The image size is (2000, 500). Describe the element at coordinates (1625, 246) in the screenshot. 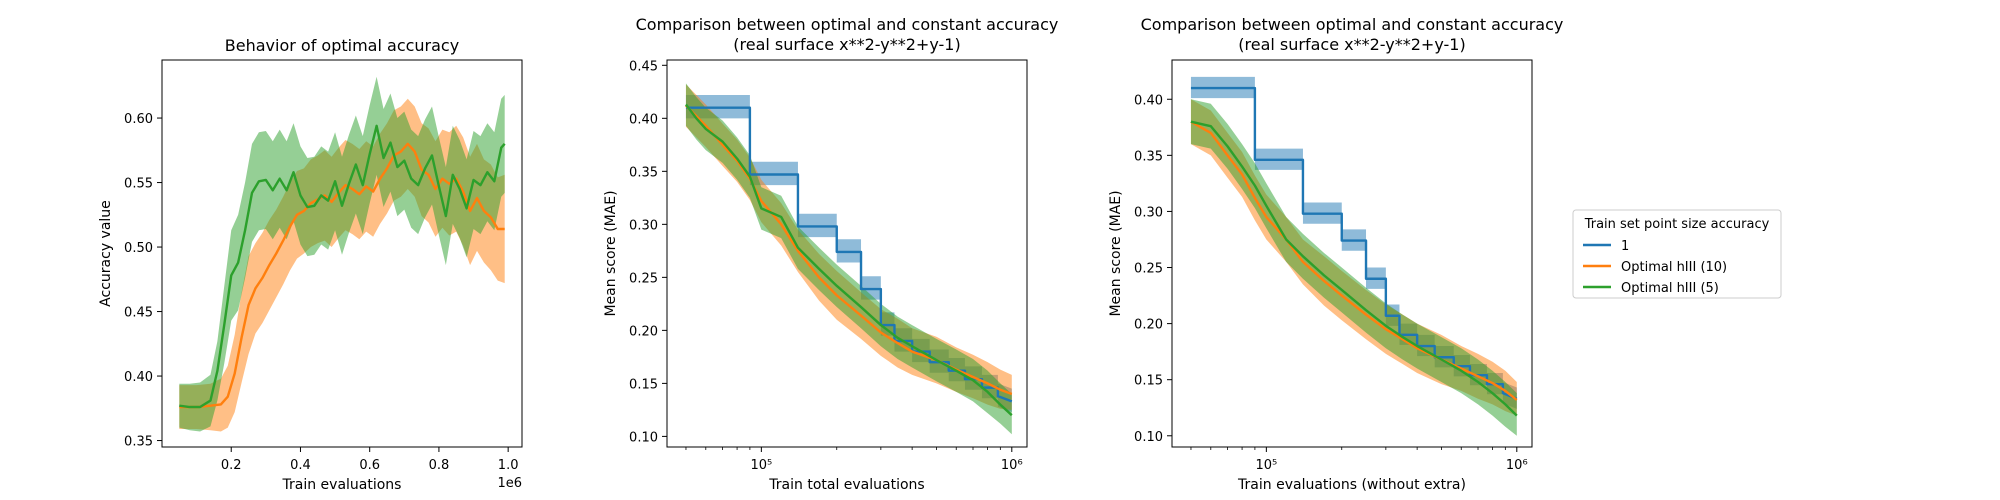

I see `legend-label: 1` at that location.